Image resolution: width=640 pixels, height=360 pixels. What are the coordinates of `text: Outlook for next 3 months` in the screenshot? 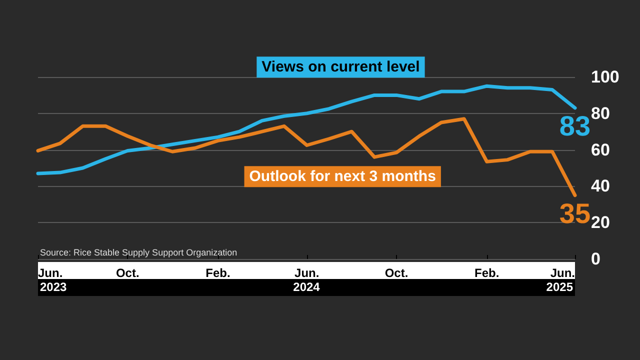 It's located at (342, 177).